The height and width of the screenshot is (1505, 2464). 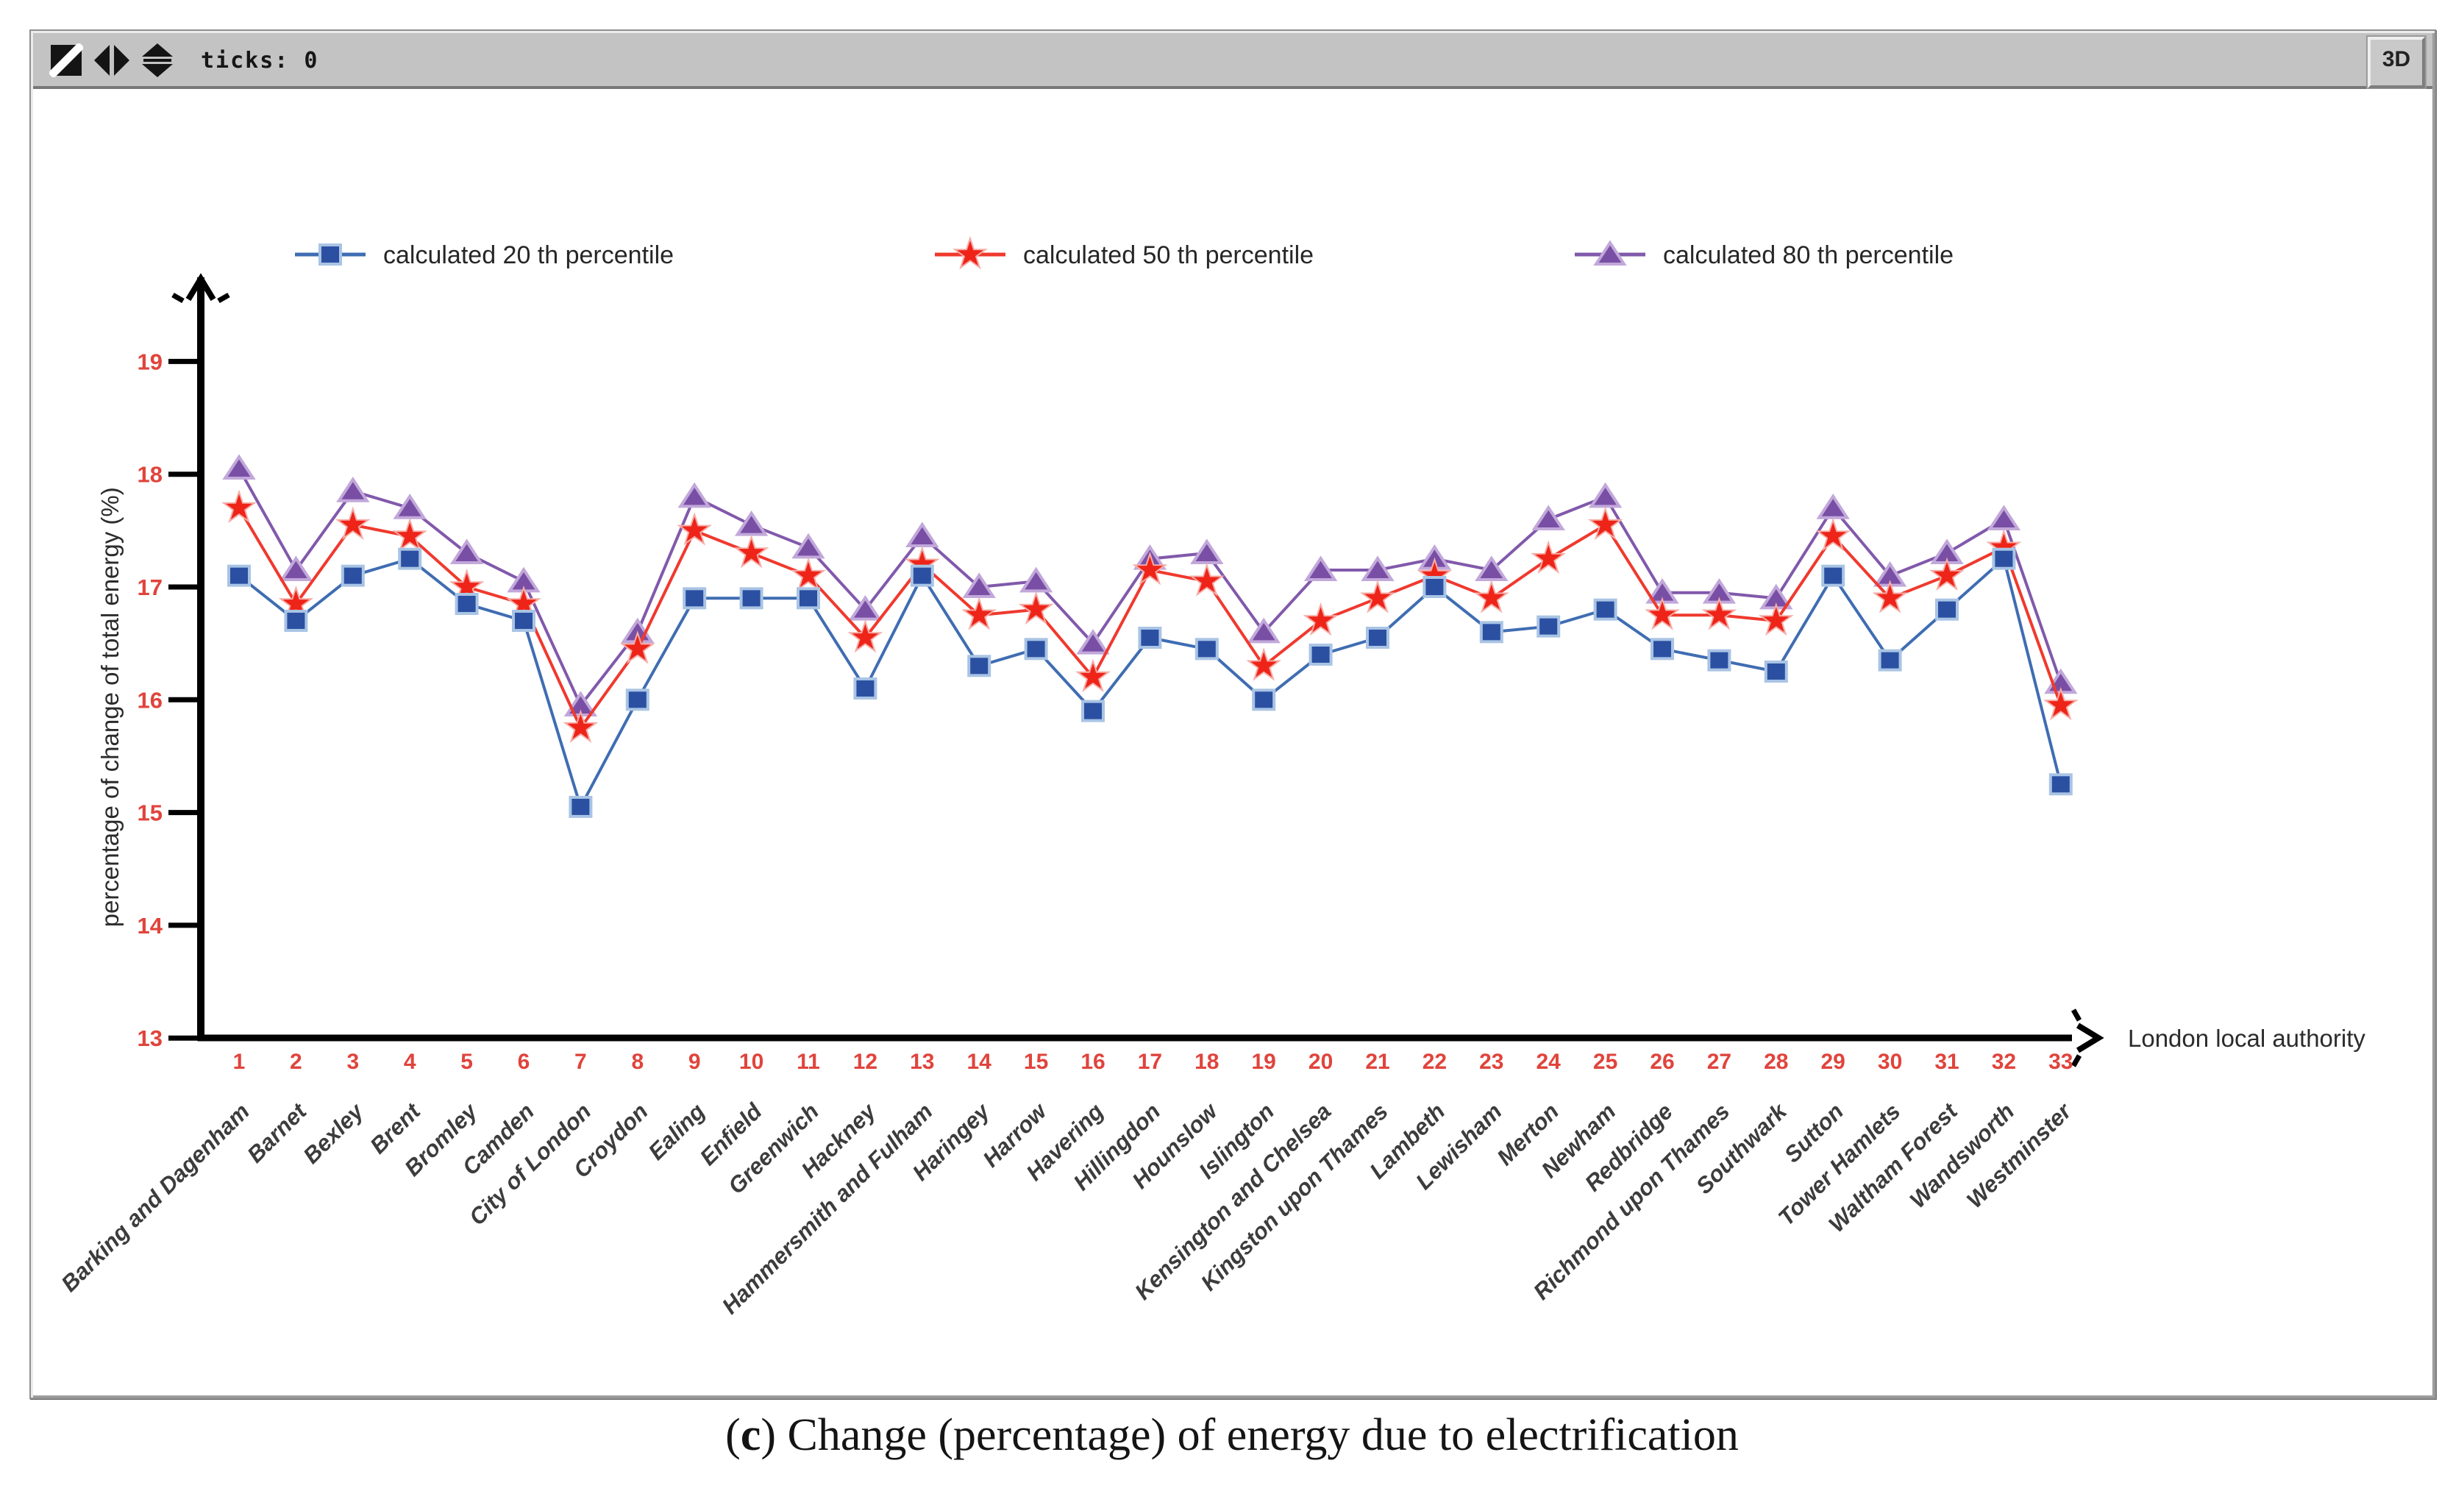 What do you see at coordinates (1435, 1062) in the screenshot?
I see `x-tick-label: 22` at bounding box center [1435, 1062].